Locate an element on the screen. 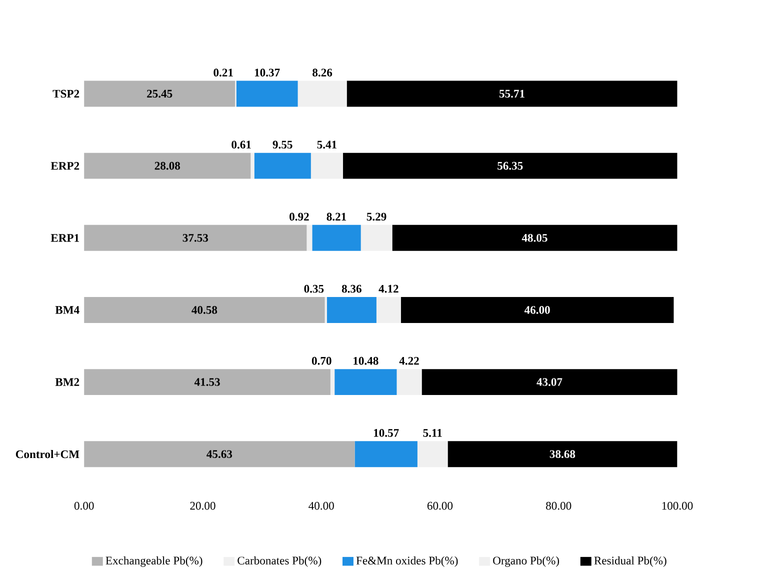  data-label: 46.00 is located at coordinates (537, 310).